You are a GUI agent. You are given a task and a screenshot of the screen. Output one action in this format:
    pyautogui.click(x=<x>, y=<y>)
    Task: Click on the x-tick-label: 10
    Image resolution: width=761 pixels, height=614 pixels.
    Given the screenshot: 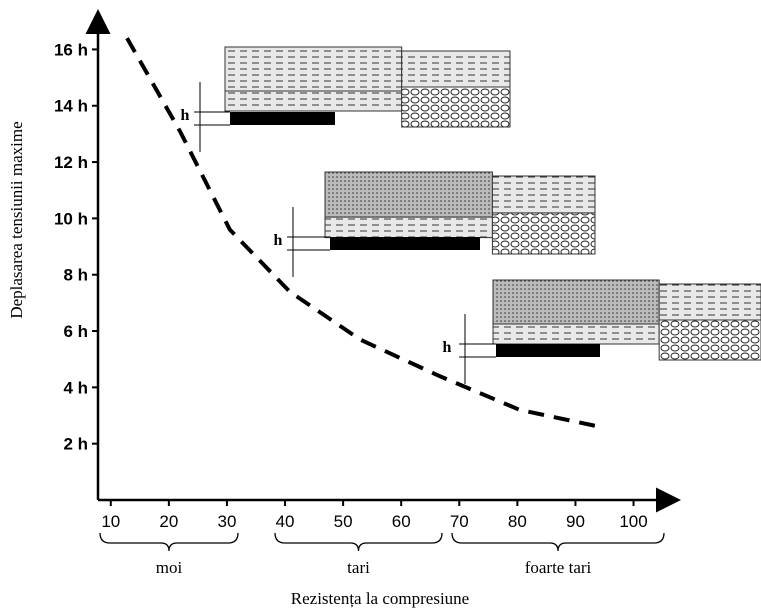 What is the action you would take?
    pyautogui.click(x=110, y=521)
    